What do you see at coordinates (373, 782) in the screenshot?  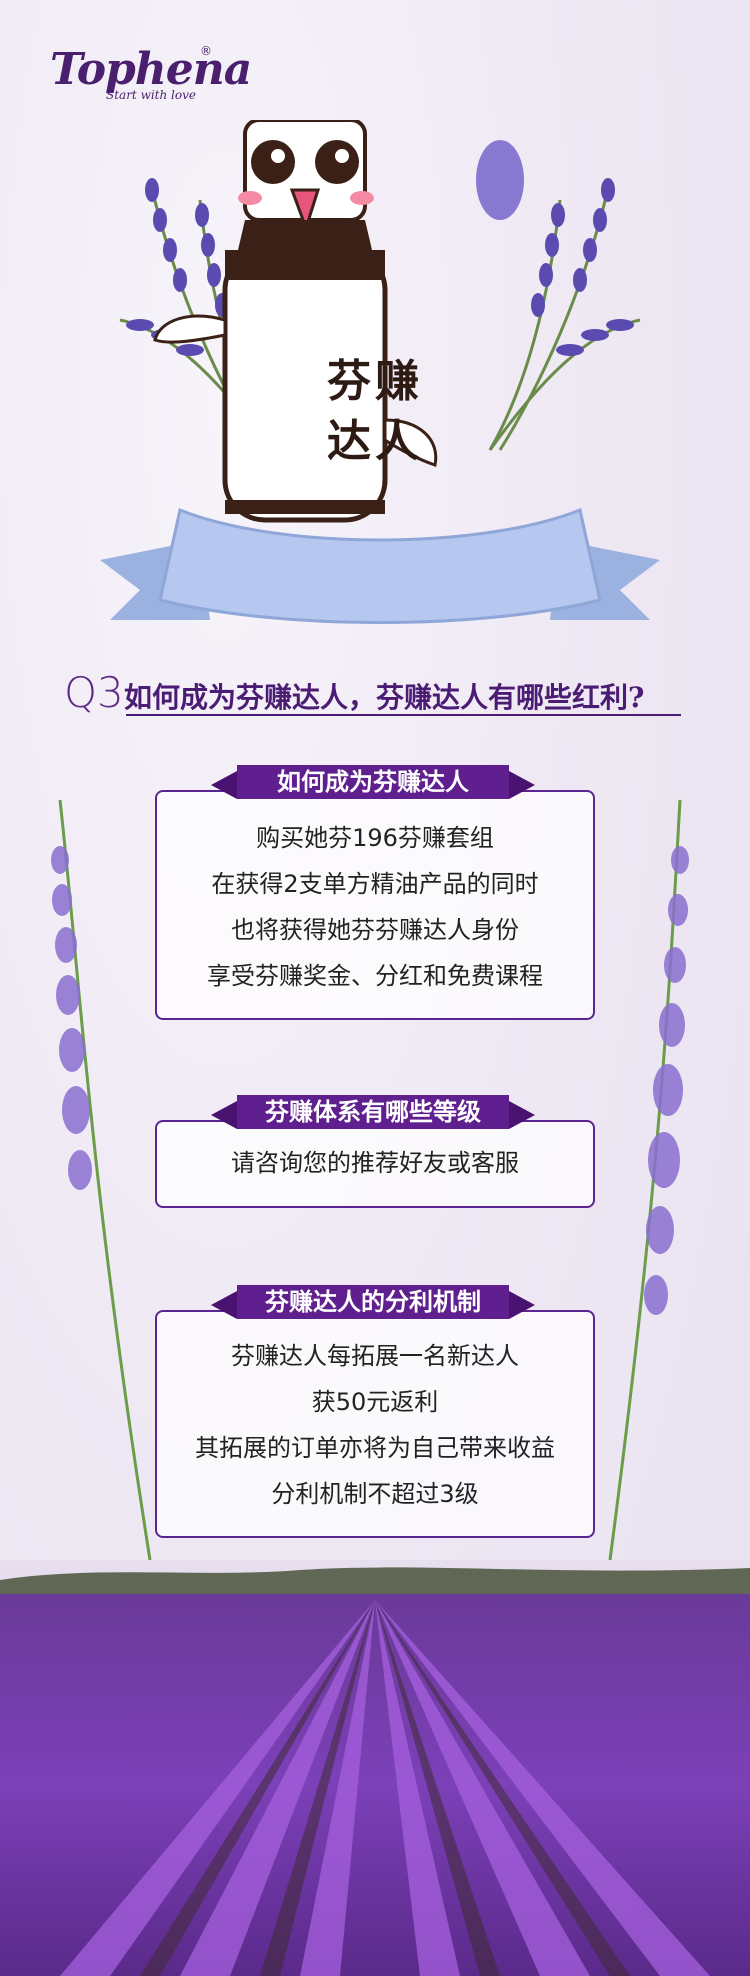 I see `section-title: 如何成为芬赚达人` at bounding box center [373, 782].